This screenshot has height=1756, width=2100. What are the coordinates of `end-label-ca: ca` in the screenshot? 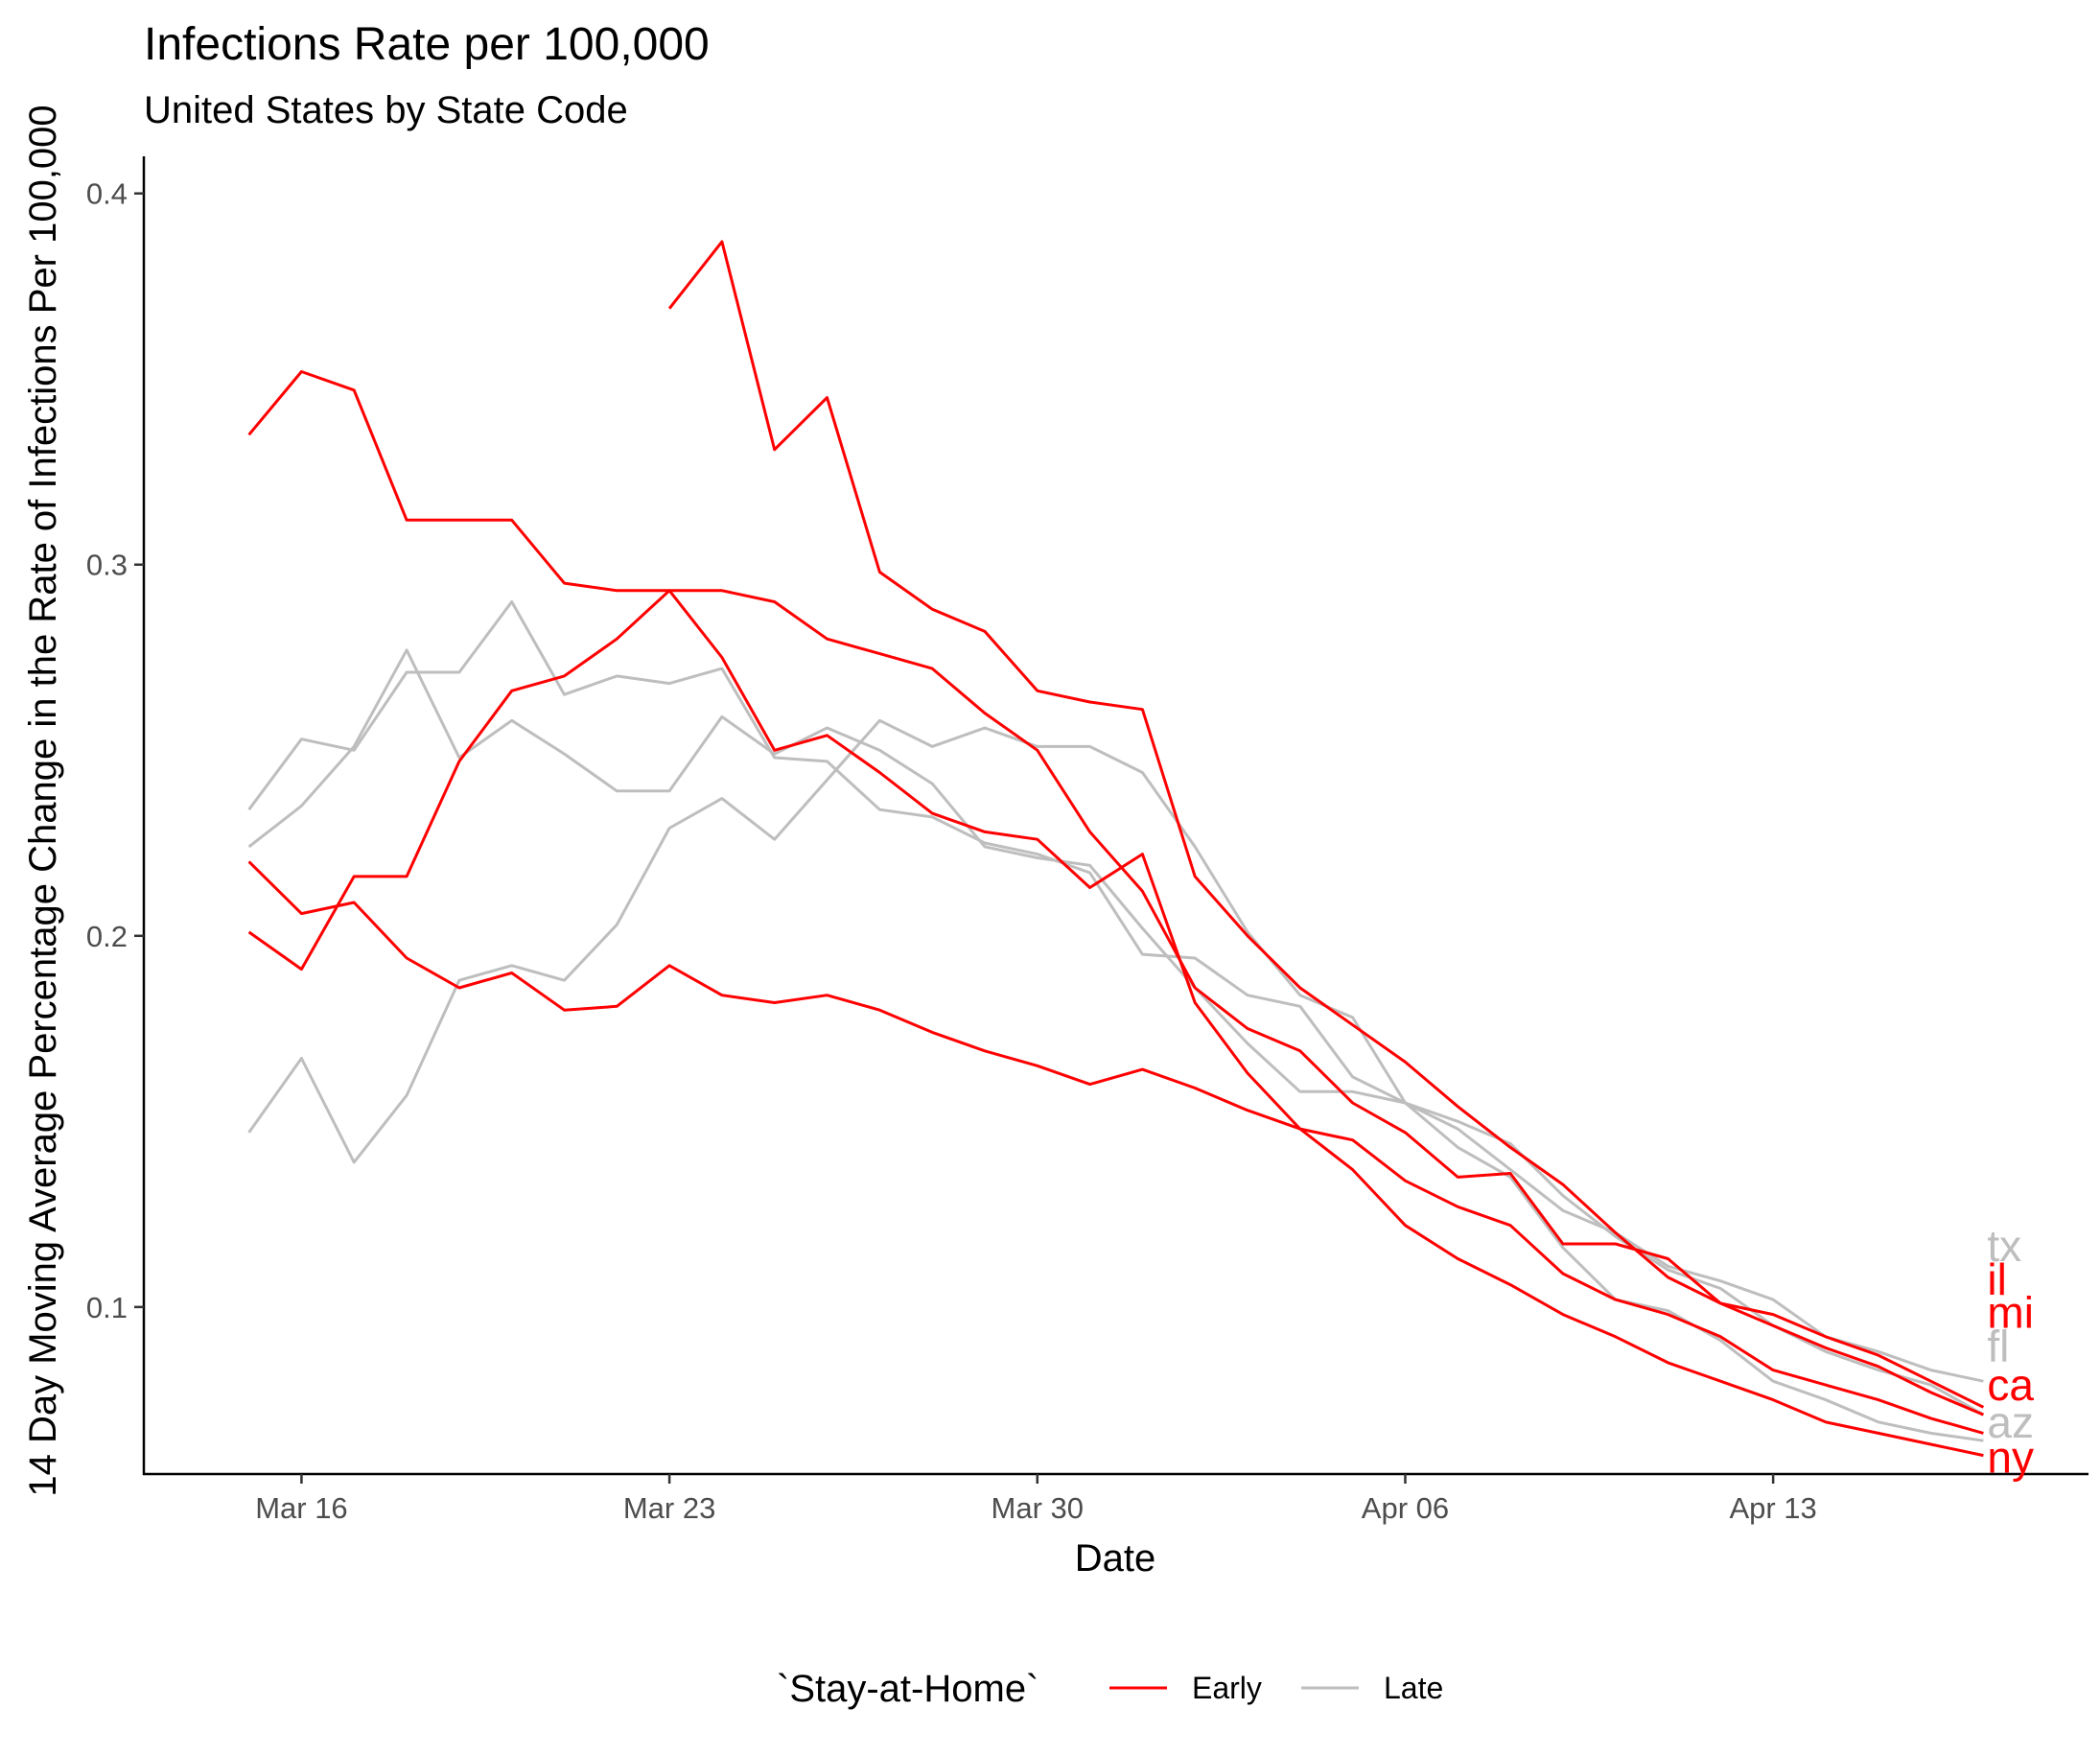 It's located at (2011, 1385).